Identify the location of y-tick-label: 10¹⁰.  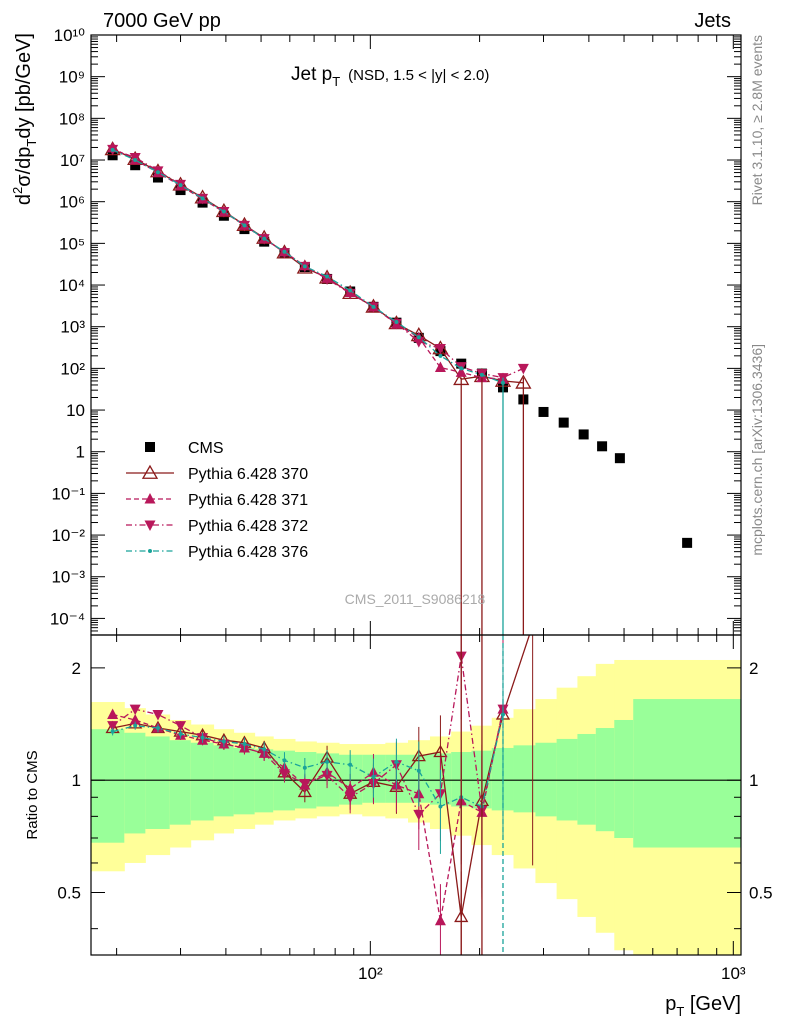
(70, 35).